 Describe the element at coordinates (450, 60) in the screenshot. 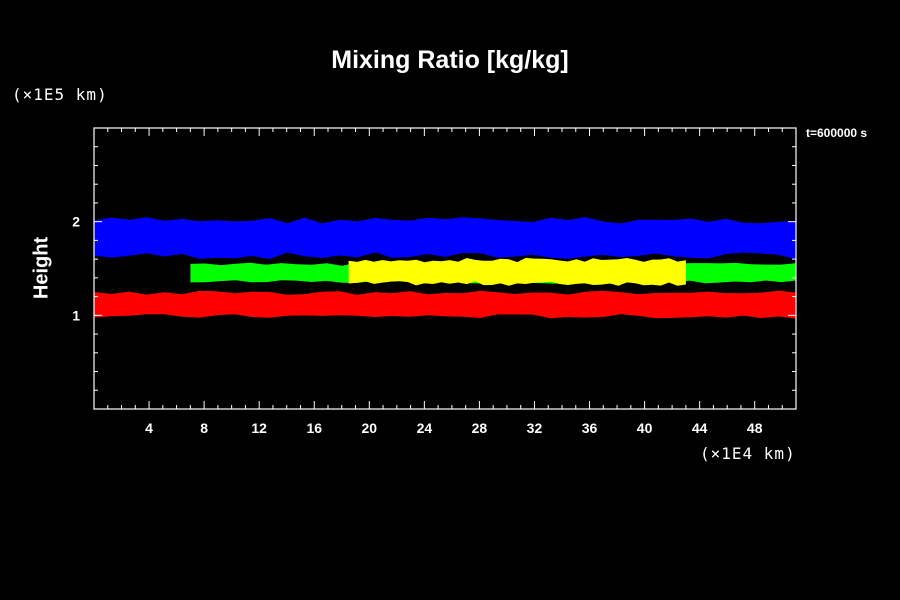

I see `chart-title: Mixing Ratio [kg/kg]` at that location.